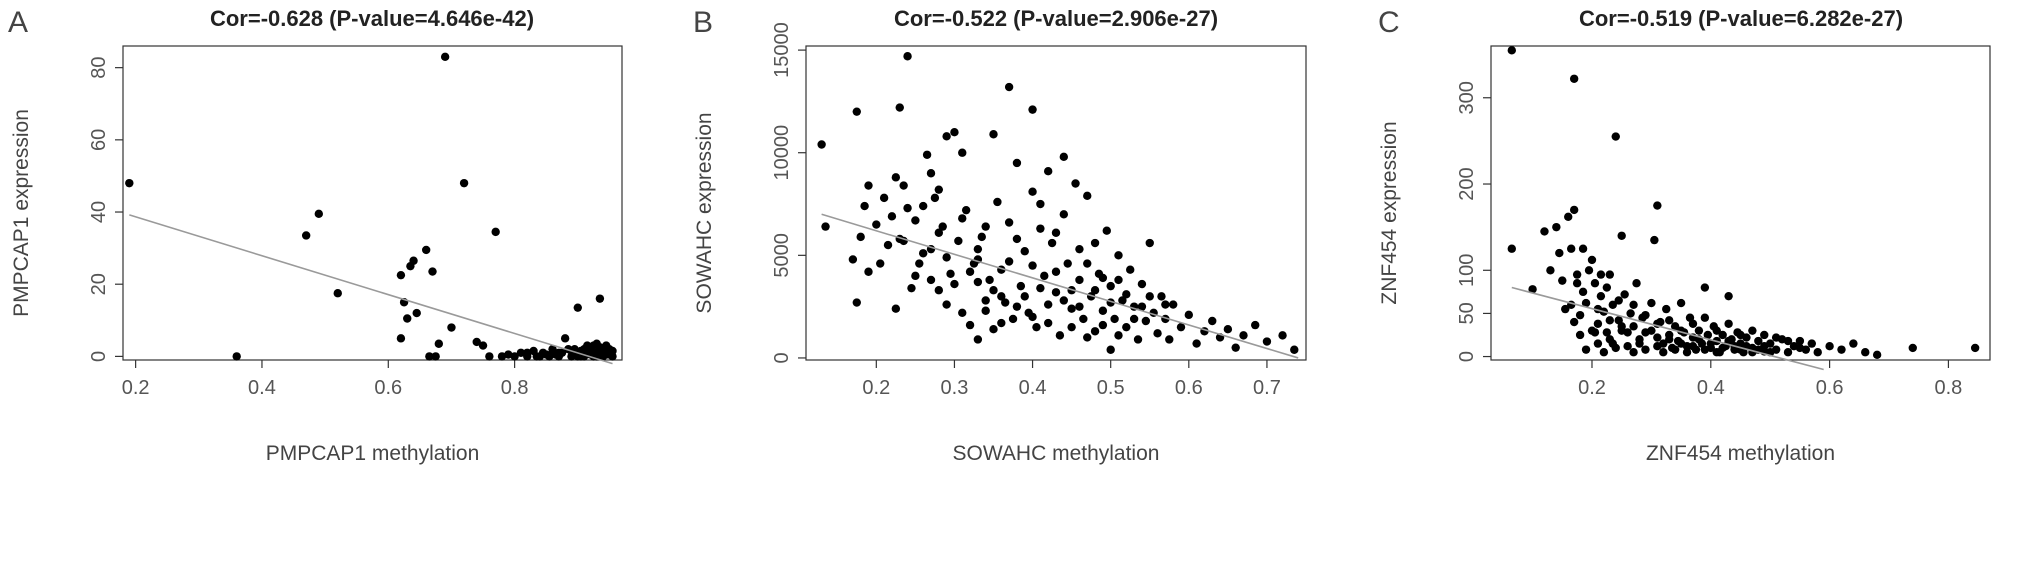 This screenshot has height=574, width=2031. I want to click on y-tick-label: 10000, so click(782, 153).